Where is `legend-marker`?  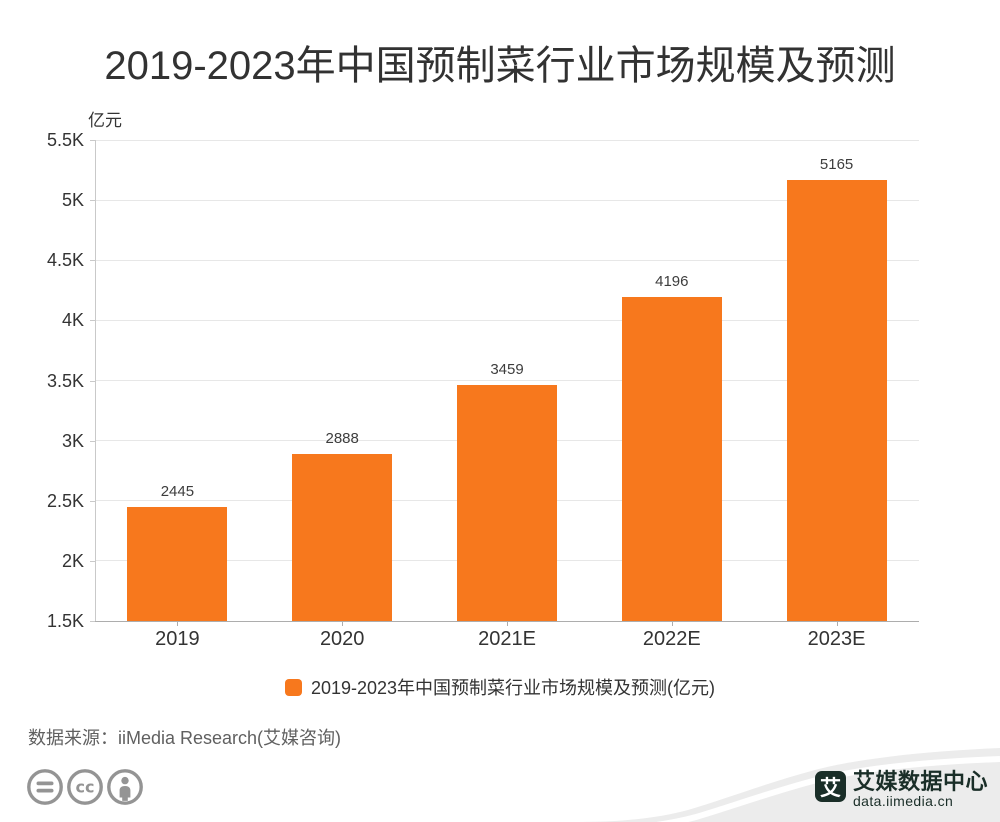 legend-marker is located at coordinates (293, 687).